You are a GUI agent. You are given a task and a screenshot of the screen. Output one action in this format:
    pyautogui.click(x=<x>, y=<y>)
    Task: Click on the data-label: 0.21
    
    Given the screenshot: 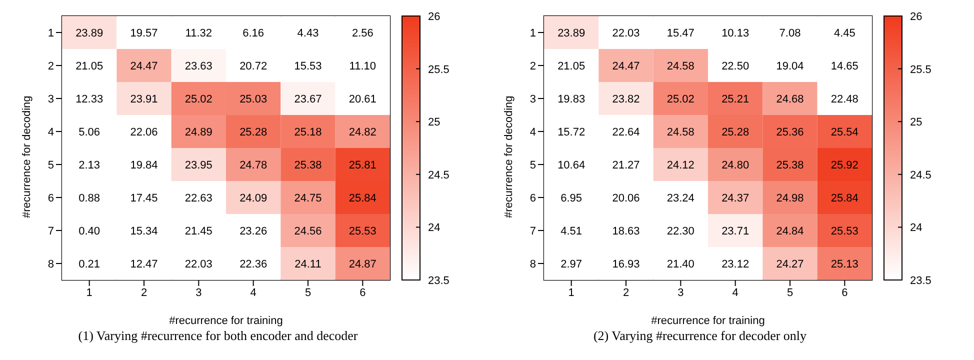 What is the action you would take?
    pyautogui.click(x=89, y=264)
    